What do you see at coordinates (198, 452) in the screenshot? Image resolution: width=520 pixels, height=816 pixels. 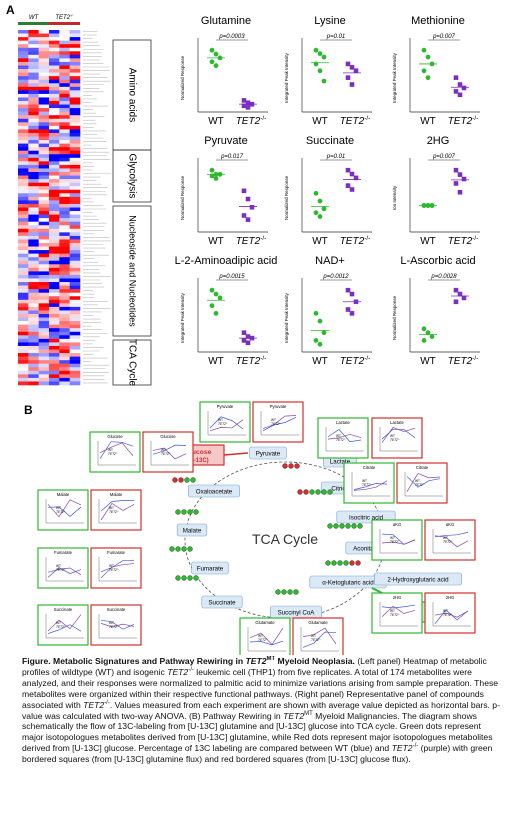 I see `source-name: Glucose` at bounding box center [198, 452].